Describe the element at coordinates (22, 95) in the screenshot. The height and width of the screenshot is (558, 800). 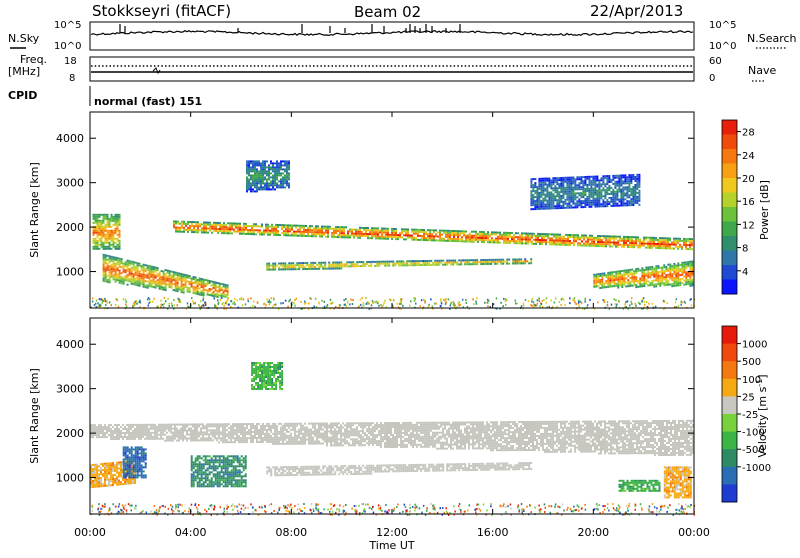
I see `cpid-label: CPID` at that location.